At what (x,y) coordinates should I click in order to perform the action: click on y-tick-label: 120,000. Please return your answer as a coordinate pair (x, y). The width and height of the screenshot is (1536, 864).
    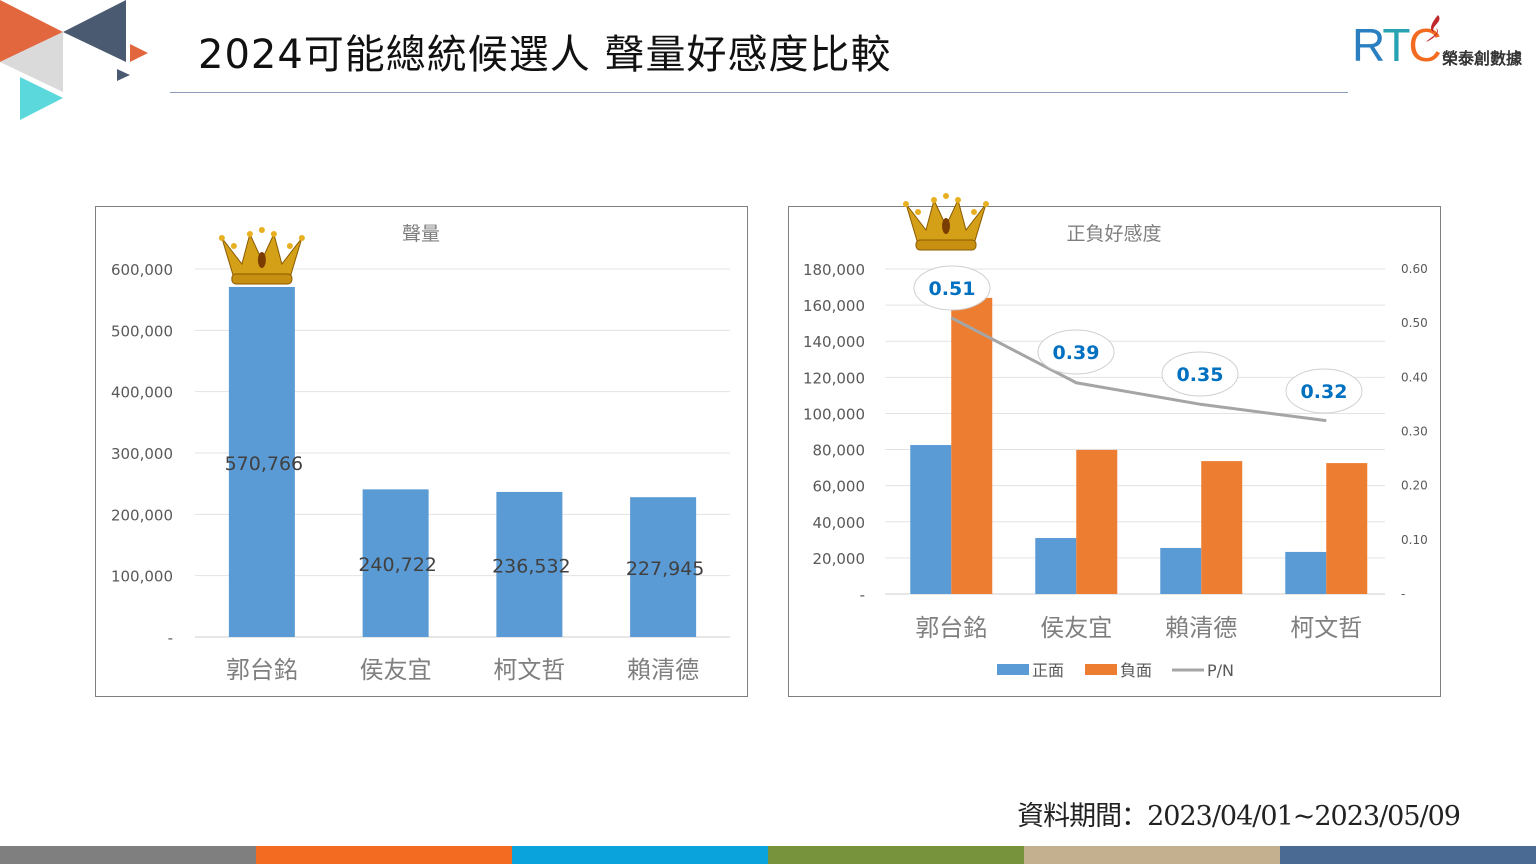
    Looking at the image, I should click on (834, 378).